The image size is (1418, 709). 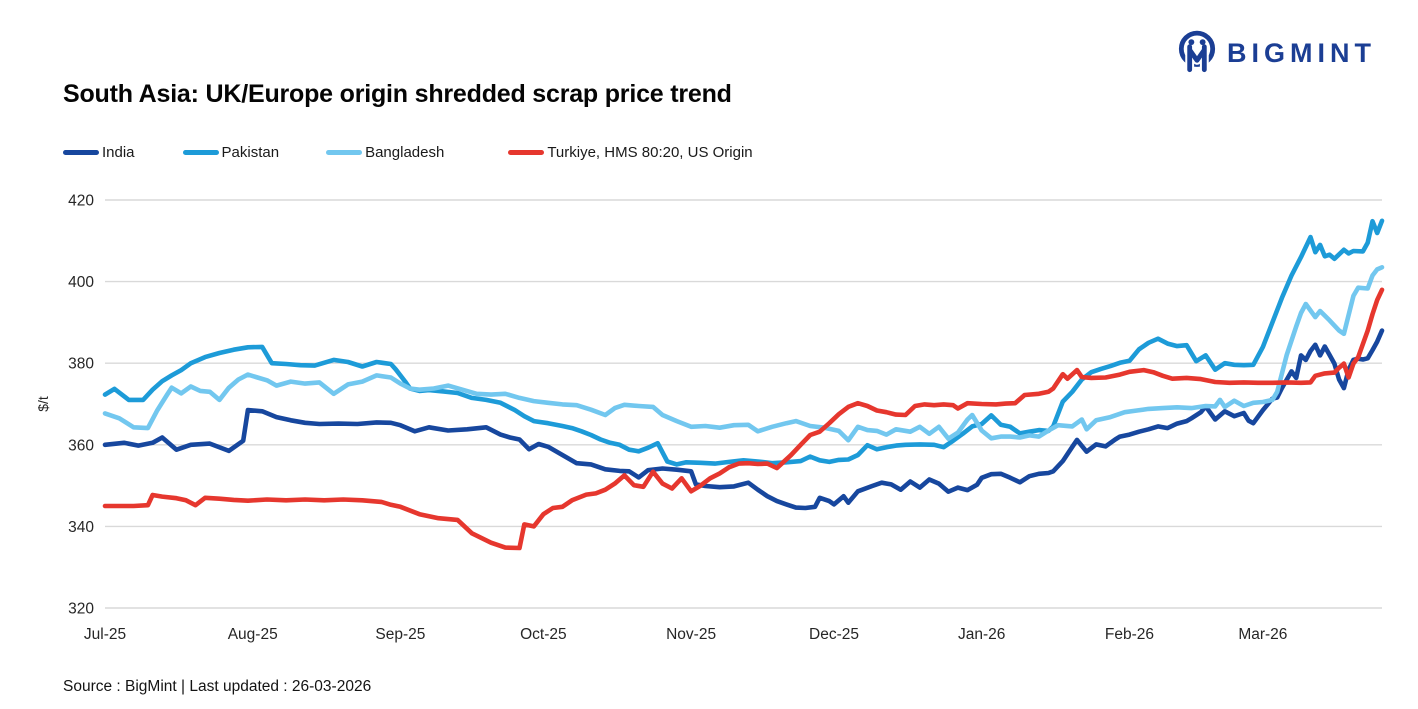 I want to click on legend-label-india: India, so click(x=118, y=152).